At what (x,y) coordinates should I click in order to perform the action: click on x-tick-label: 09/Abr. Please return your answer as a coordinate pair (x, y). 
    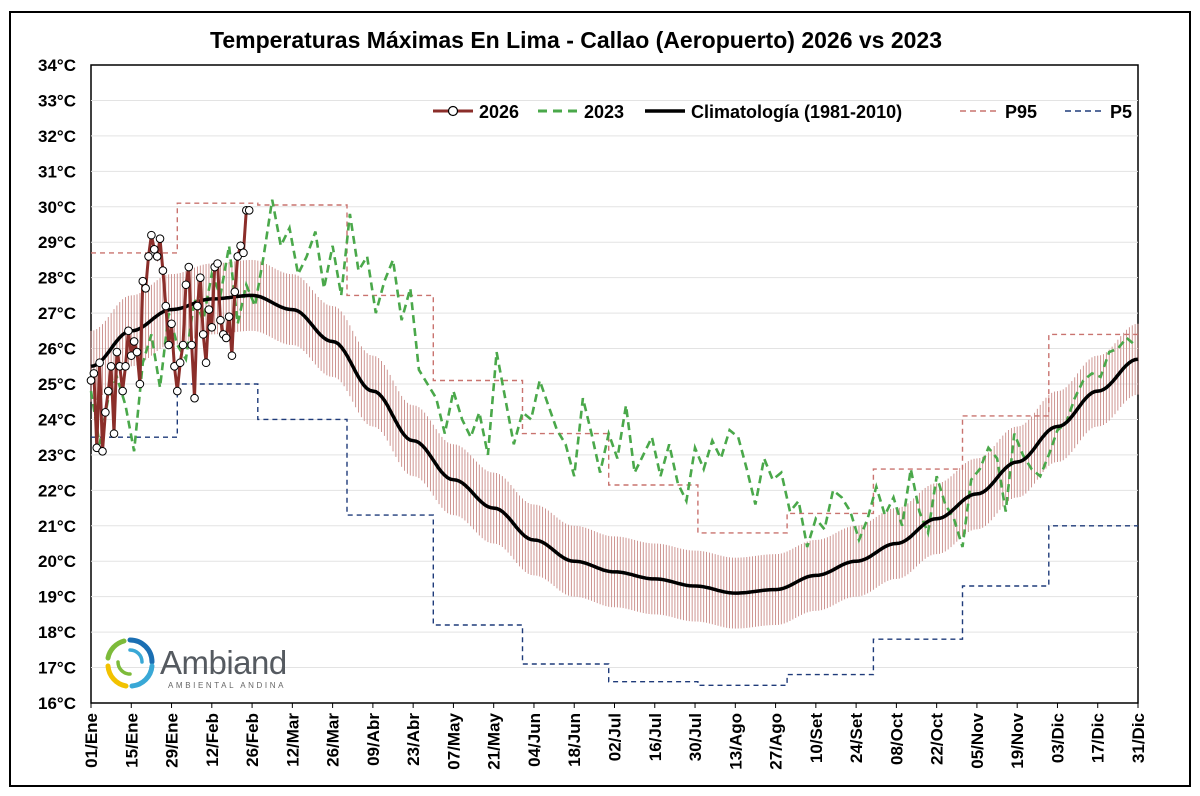
    Looking at the image, I should click on (373, 739).